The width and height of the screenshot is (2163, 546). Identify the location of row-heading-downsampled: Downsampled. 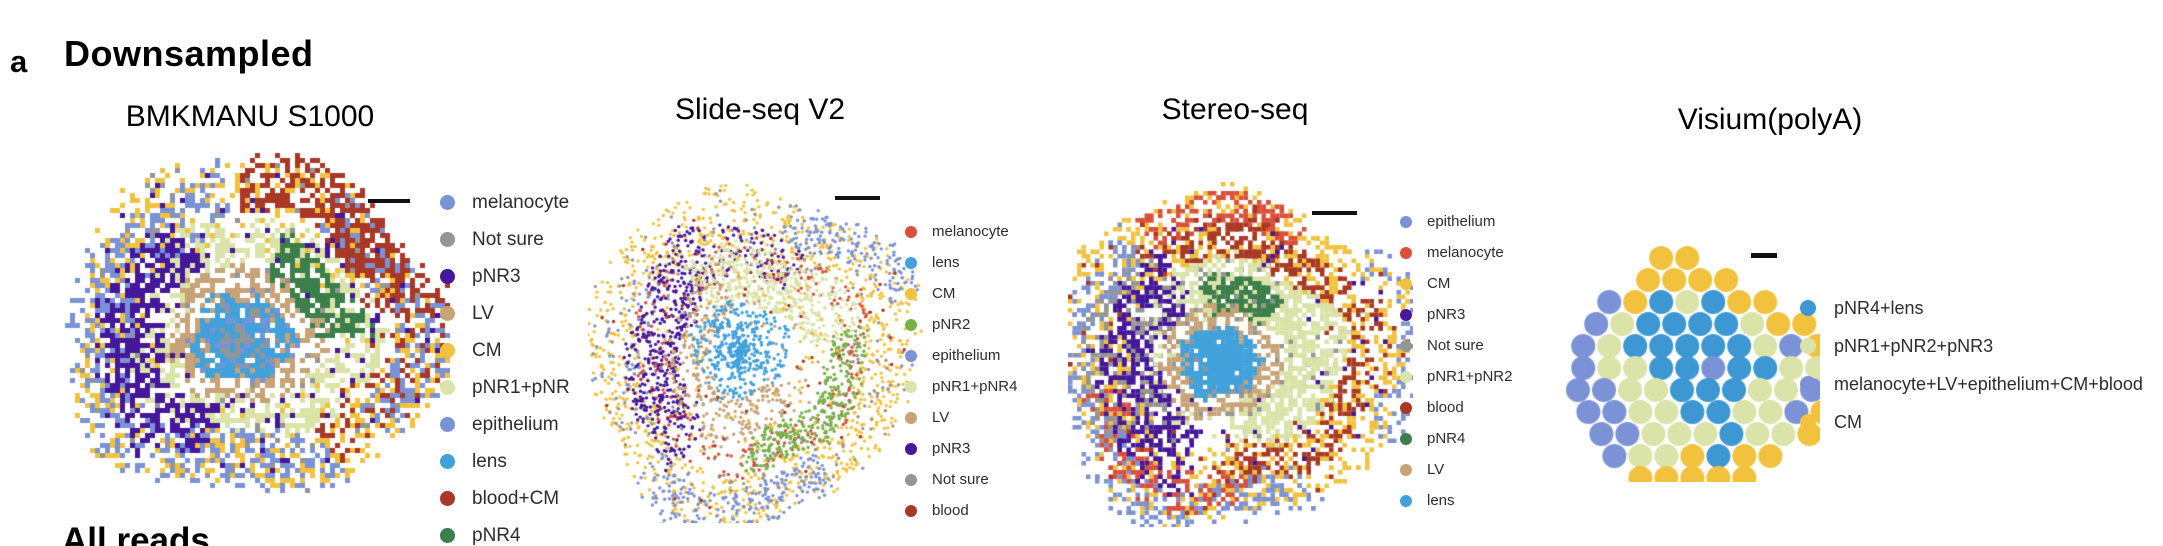
(189, 53).